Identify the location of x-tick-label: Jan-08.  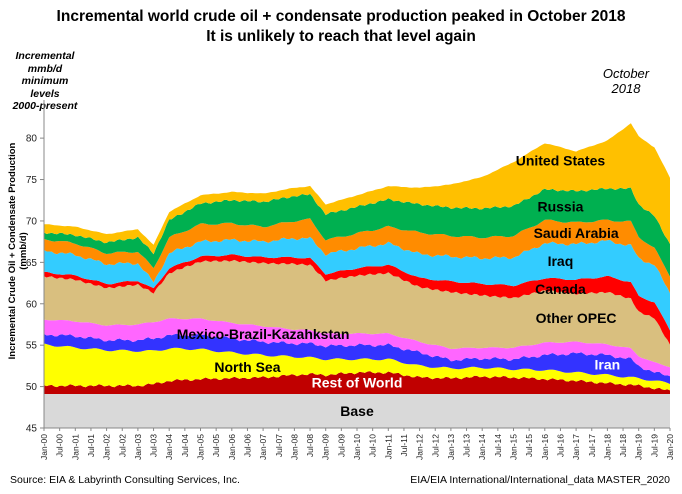
(294, 447).